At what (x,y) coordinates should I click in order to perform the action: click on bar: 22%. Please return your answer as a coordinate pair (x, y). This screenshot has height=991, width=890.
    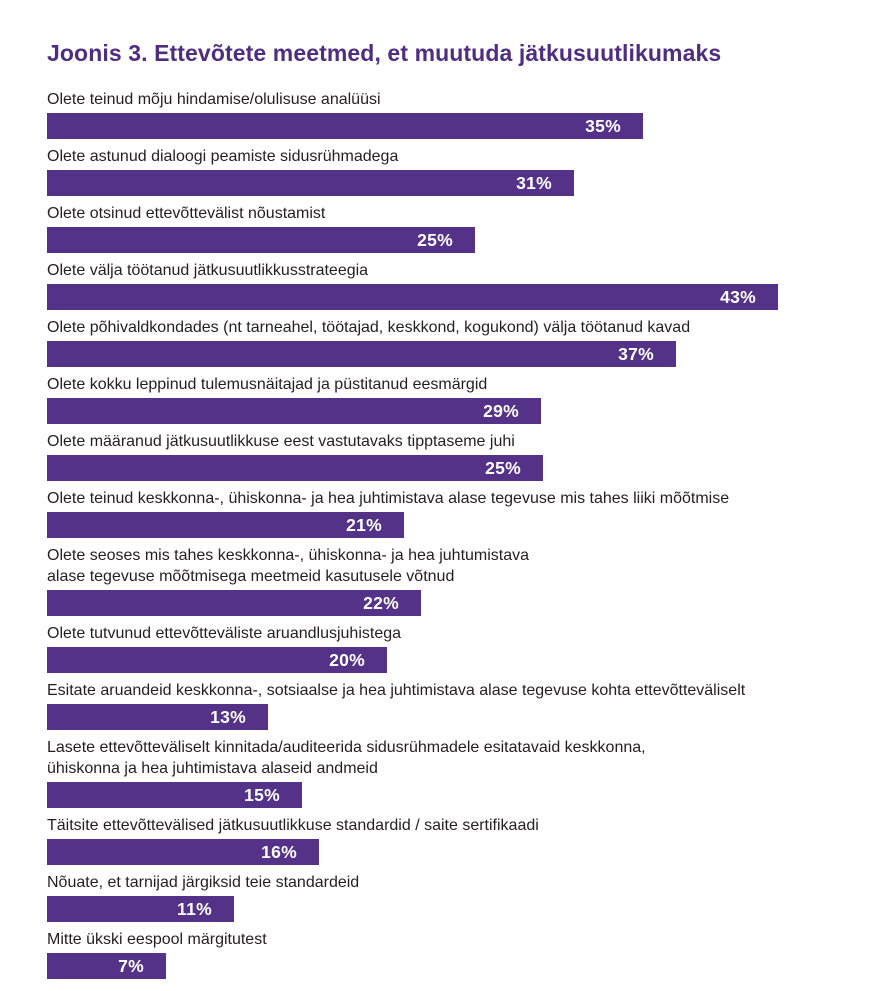
    Looking at the image, I should click on (234, 603).